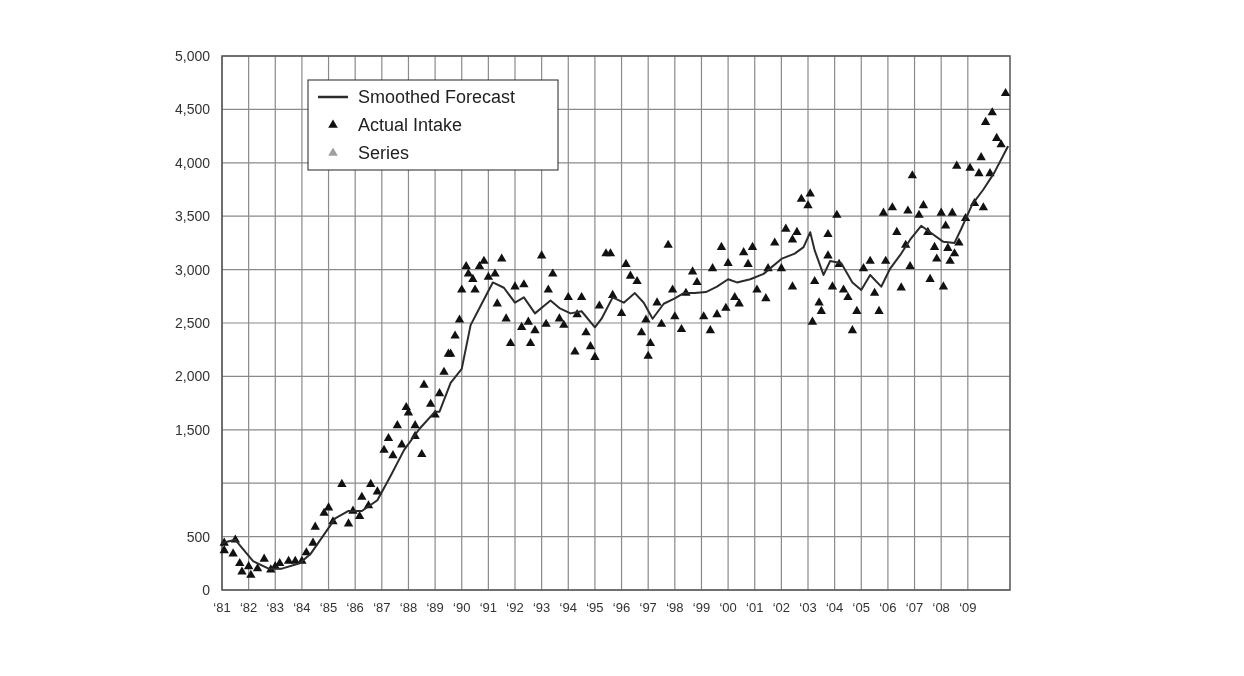  What do you see at coordinates (968, 607) in the screenshot?
I see `x-tick-label: ‘09` at bounding box center [968, 607].